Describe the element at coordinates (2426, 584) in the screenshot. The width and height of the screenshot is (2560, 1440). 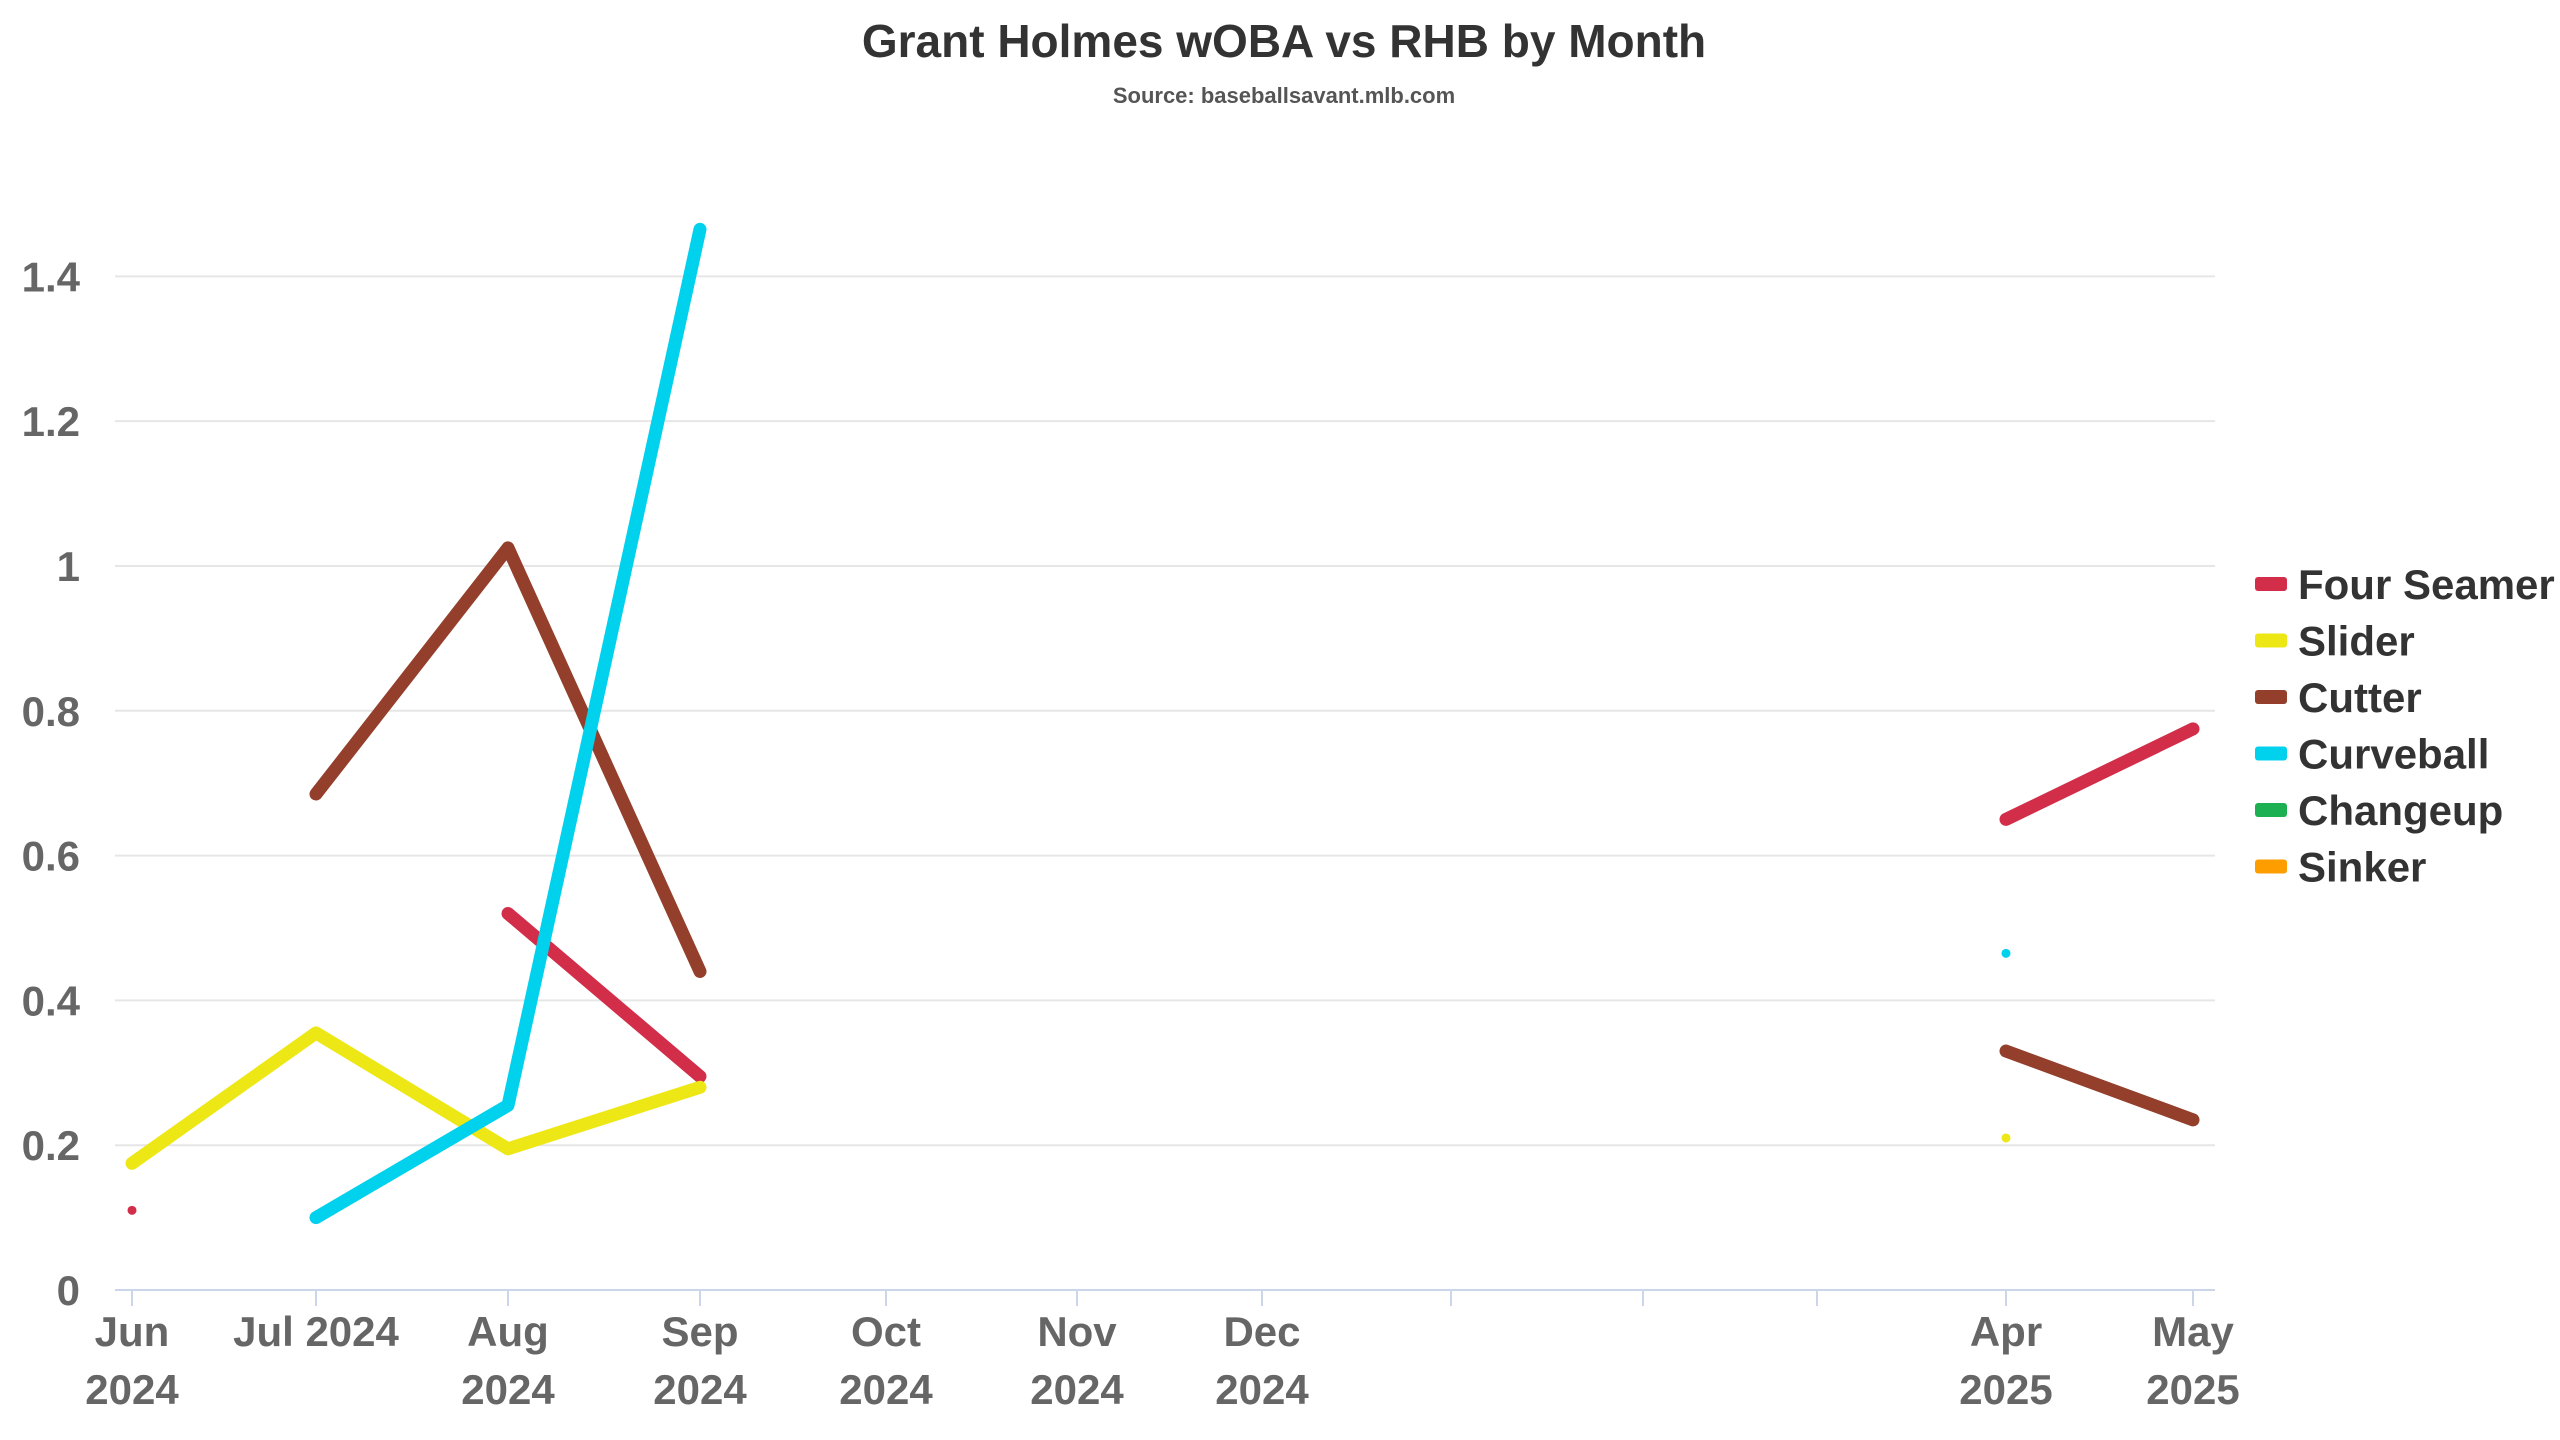
I see `legend-label: Four Seamer` at that location.